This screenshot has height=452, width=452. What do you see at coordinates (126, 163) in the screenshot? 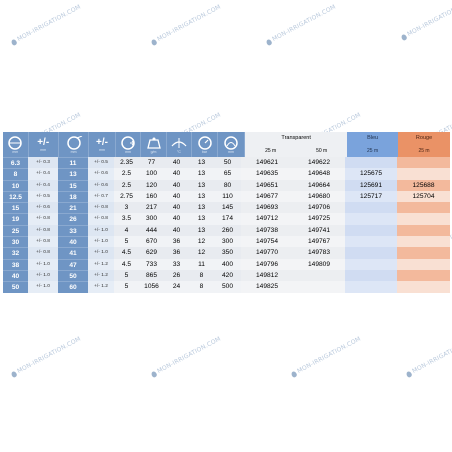
I see `wall-thickness-cell: 2.35` at bounding box center [126, 163].